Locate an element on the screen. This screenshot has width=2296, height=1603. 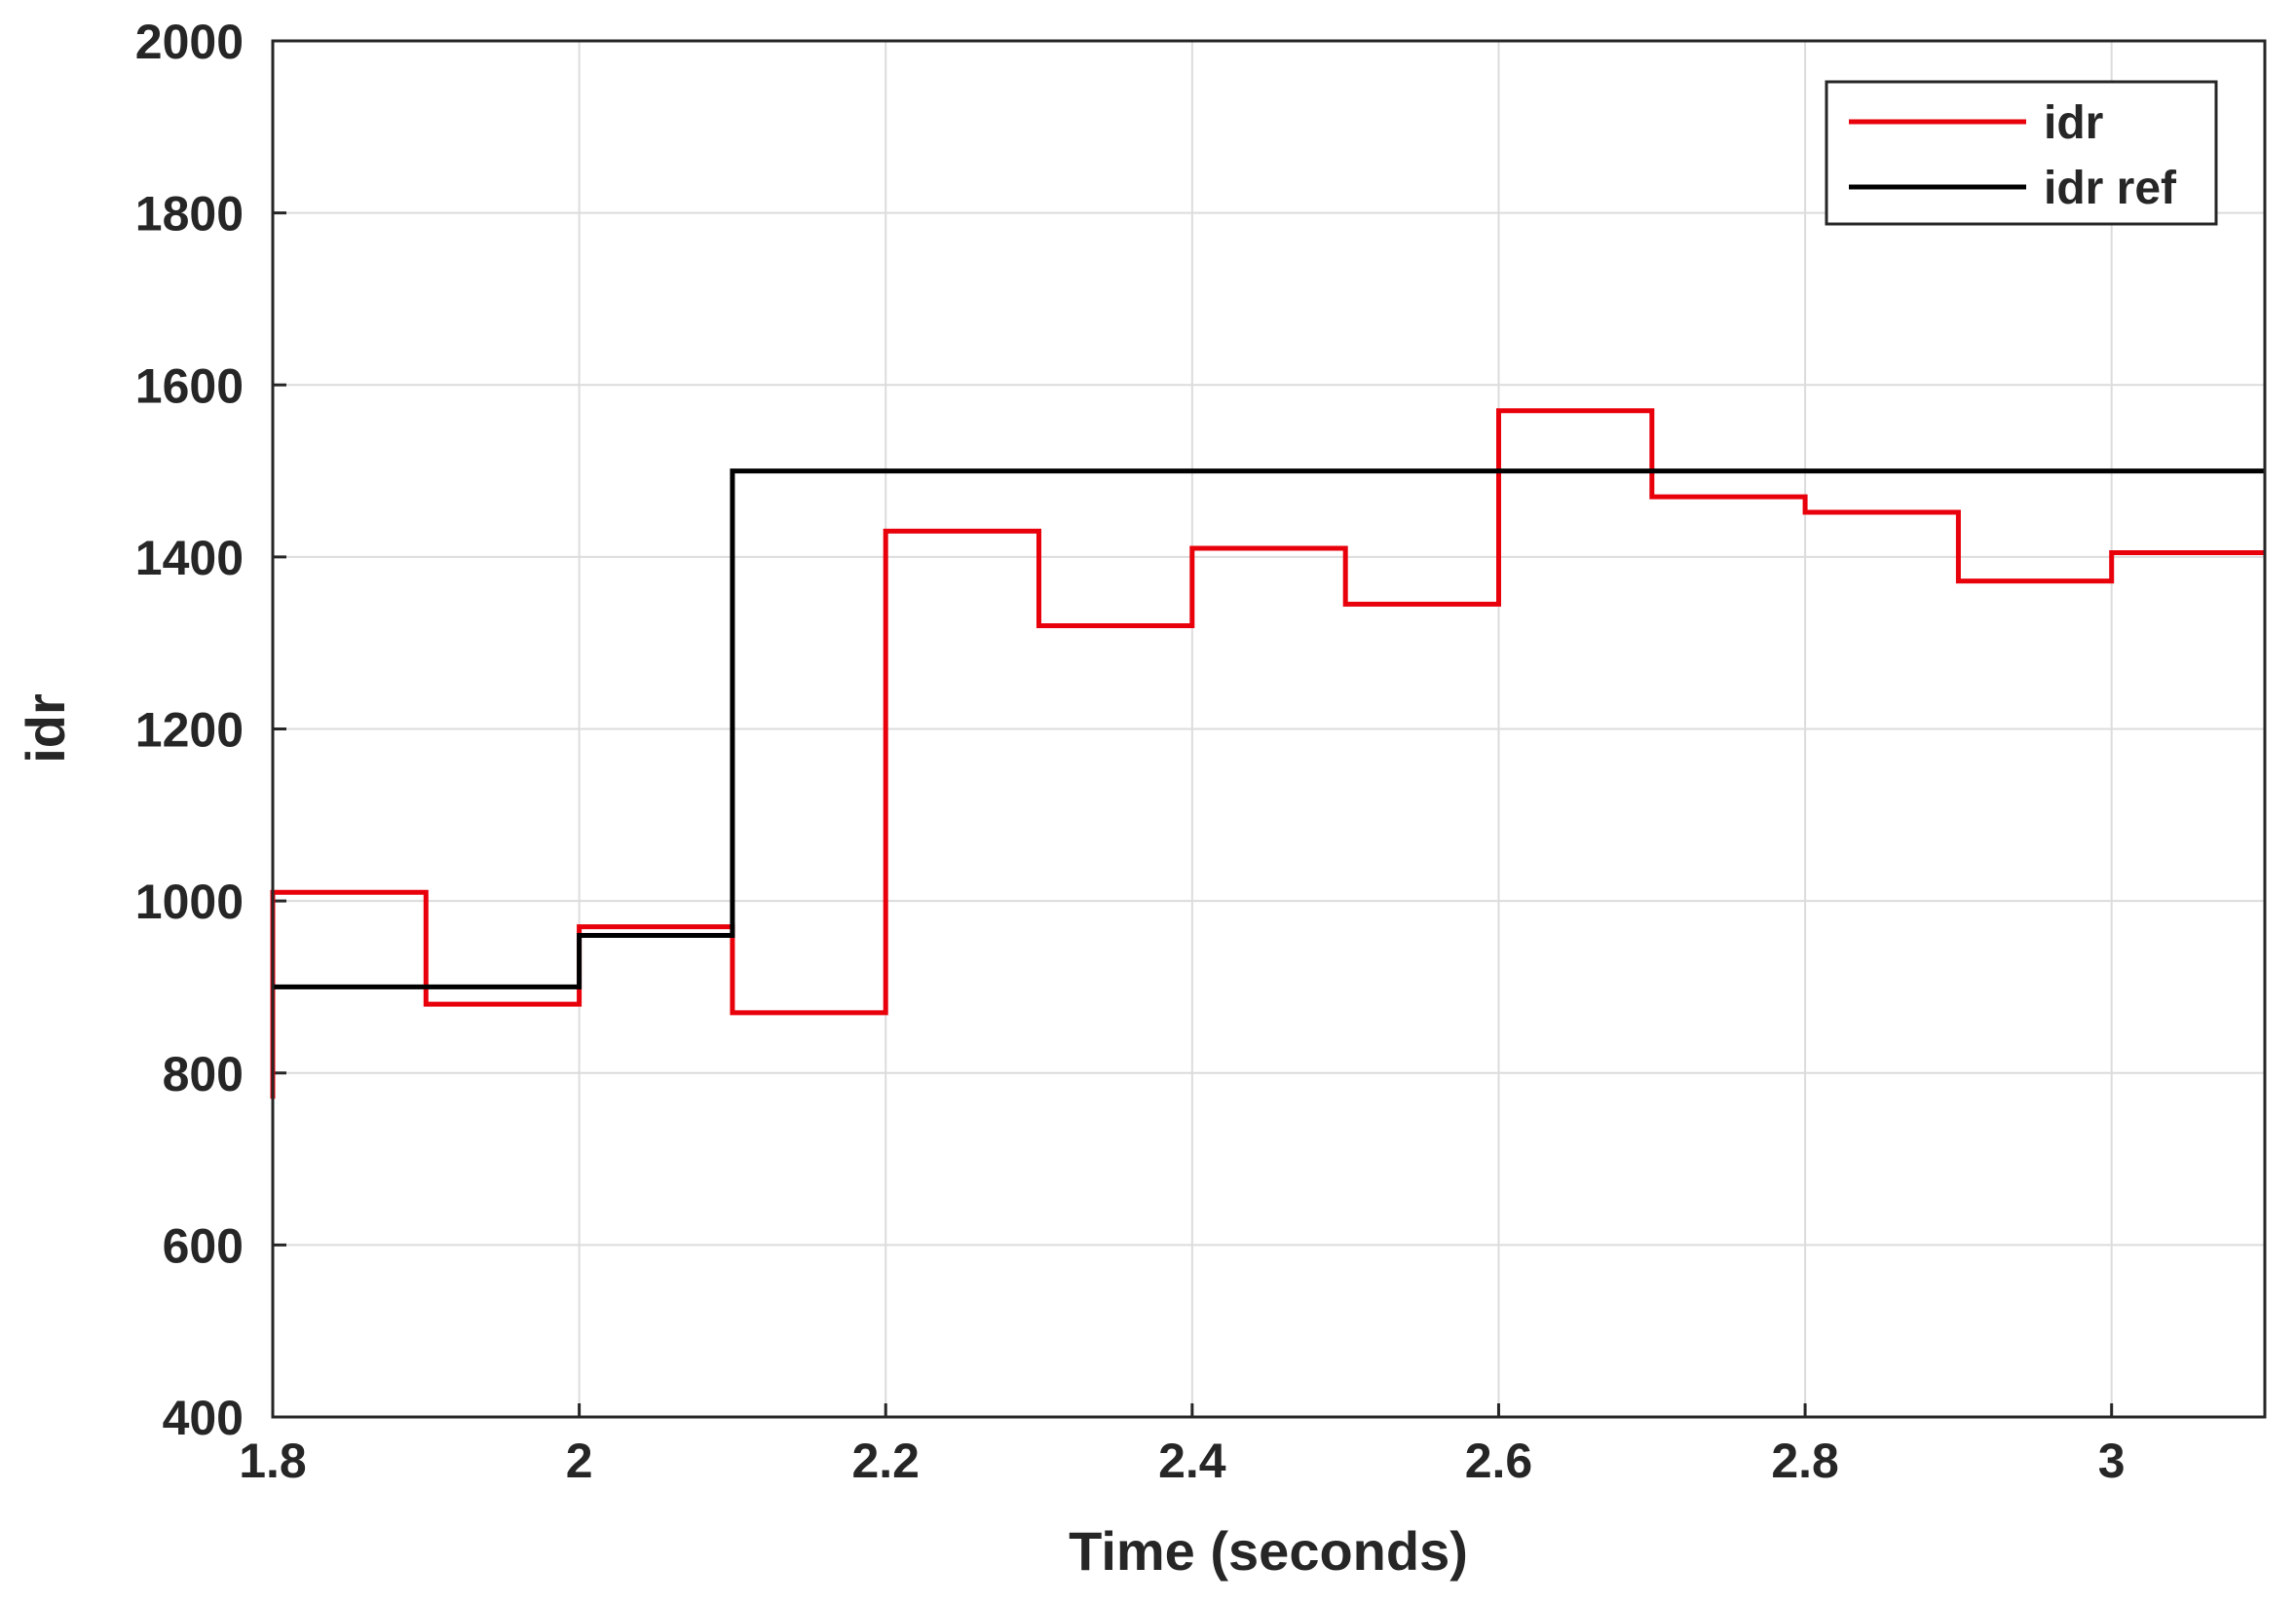
x-tick-label: 2 is located at coordinates (579, 1461).